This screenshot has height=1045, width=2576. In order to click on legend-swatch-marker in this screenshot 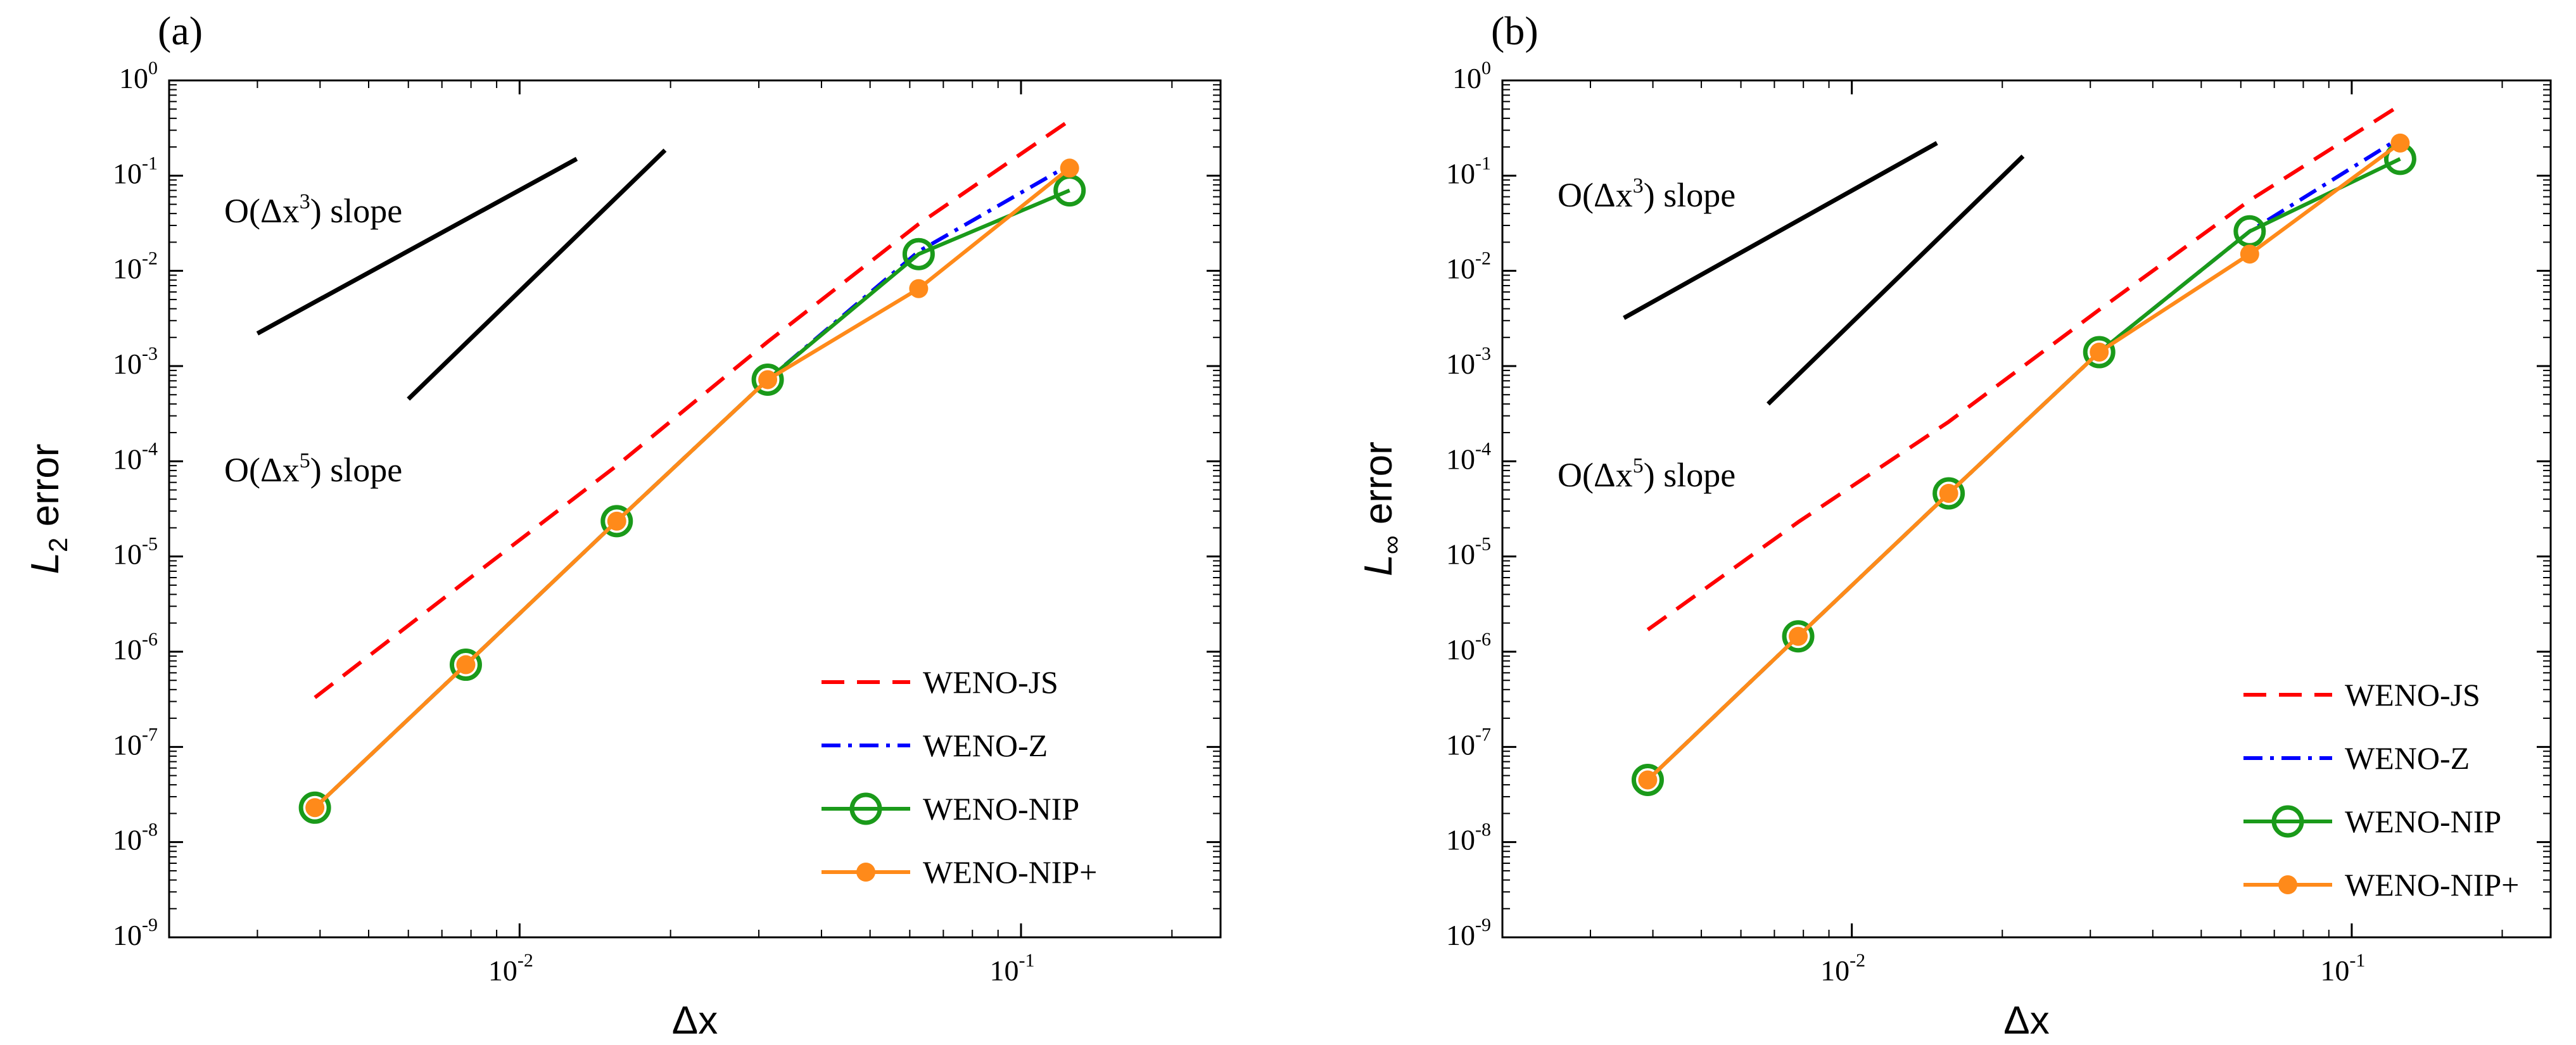, I will do `click(865, 808)`.